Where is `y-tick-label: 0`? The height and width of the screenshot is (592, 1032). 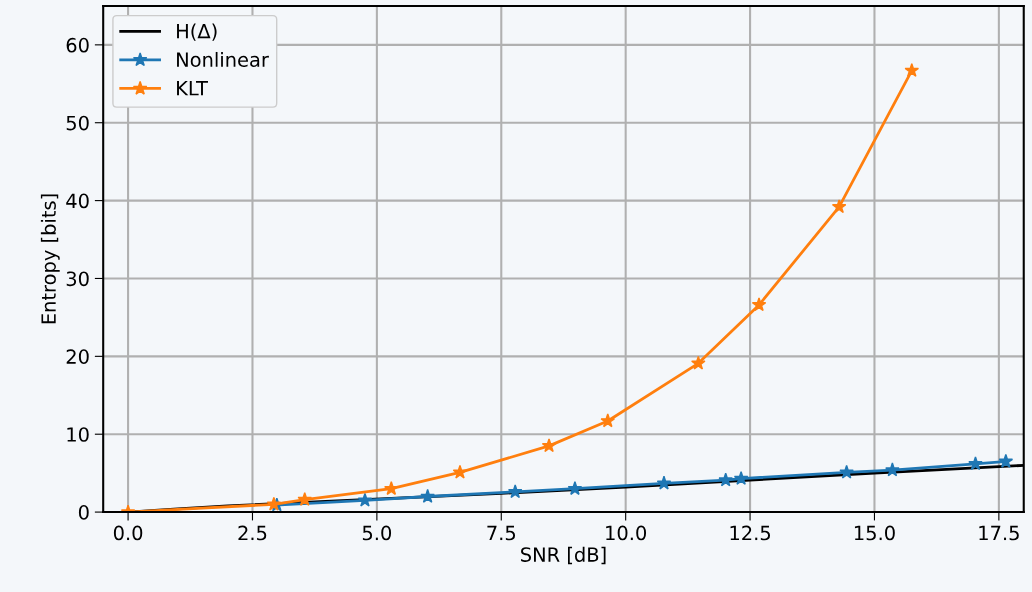
y-tick-label: 0 is located at coordinates (83, 512).